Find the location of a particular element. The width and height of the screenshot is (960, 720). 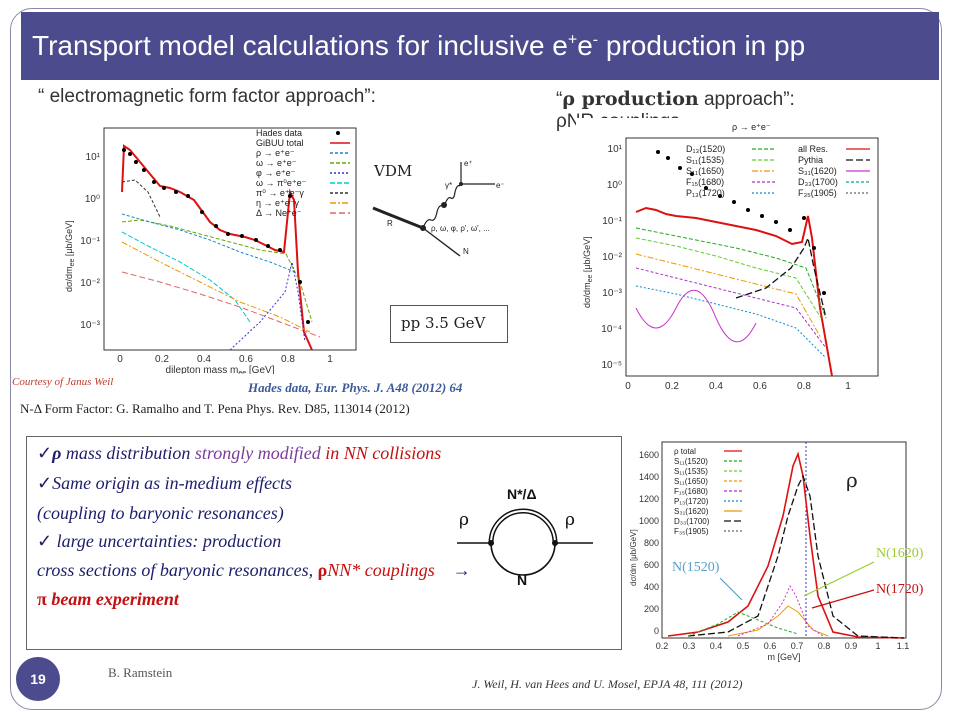

line1-nn-collisions: in NN collisions is located at coordinates (381, 453).